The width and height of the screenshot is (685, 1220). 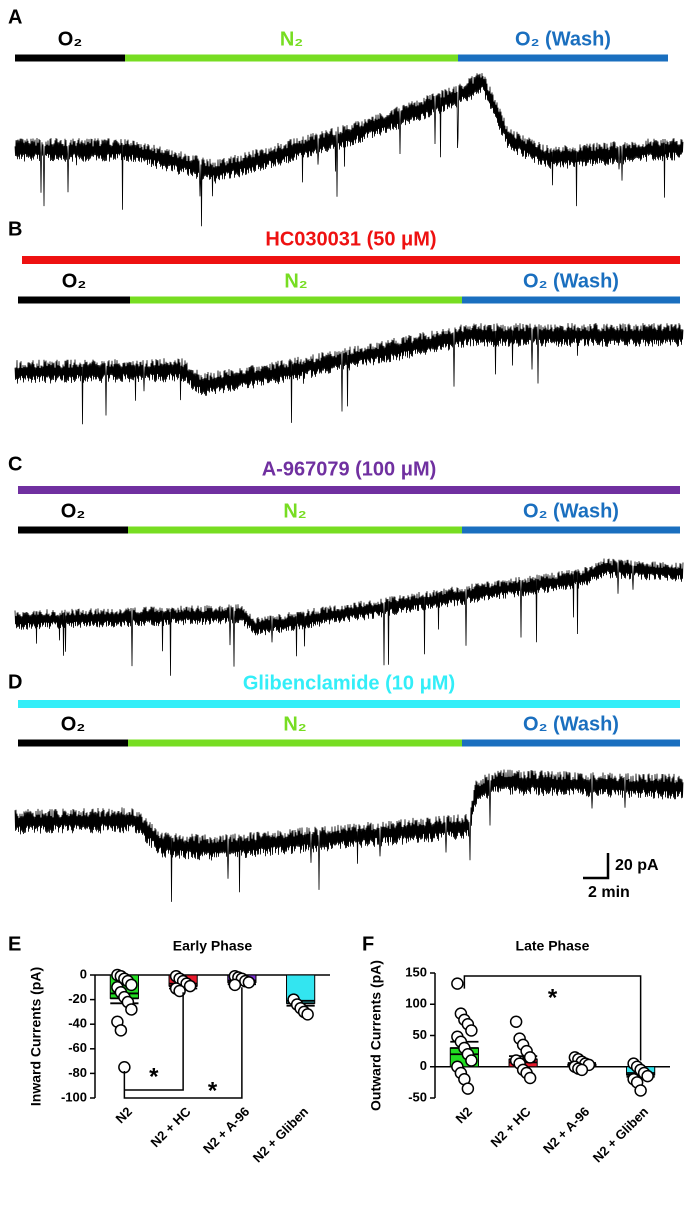 I want to click on chart-title: Late Phase, so click(x=553, y=946).